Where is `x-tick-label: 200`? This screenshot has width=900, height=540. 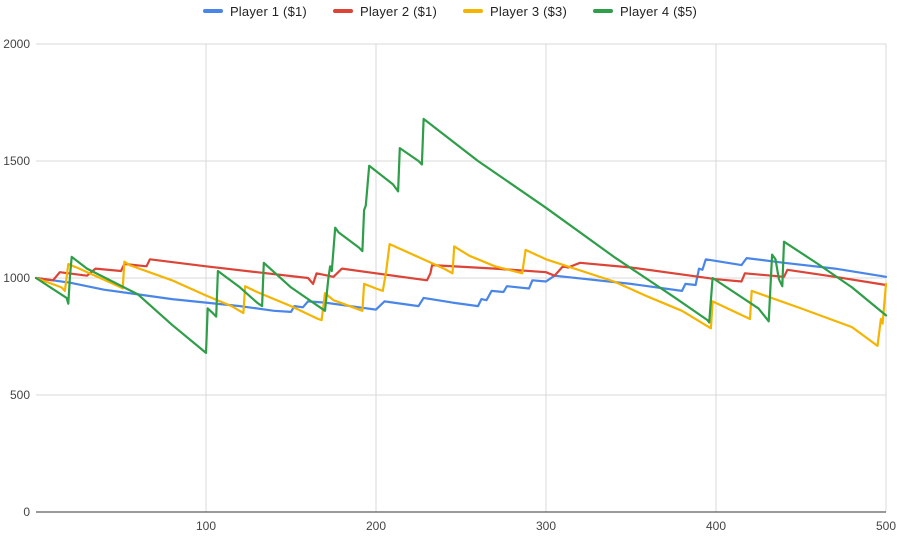
x-tick-label: 200 is located at coordinates (376, 526).